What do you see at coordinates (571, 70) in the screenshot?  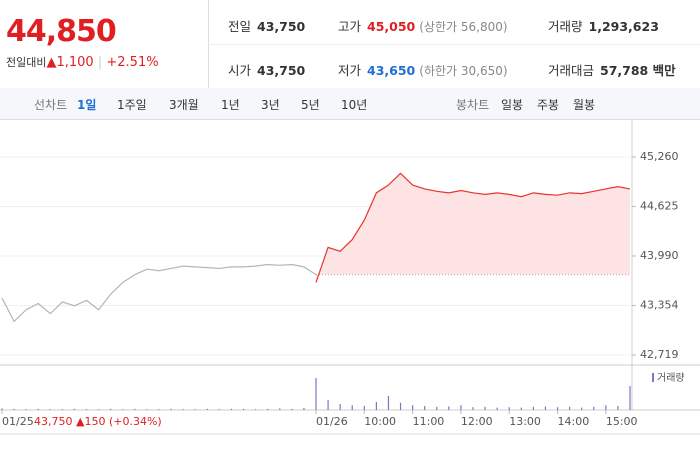 I see `summary-label: 거래대금` at bounding box center [571, 70].